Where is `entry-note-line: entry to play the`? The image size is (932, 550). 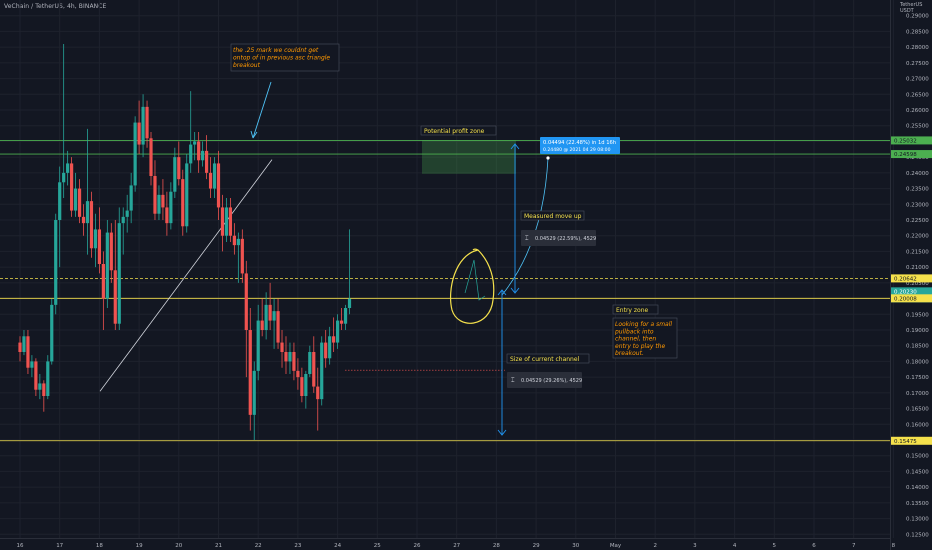
entry-note-line: entry to play the is located at coordinates (640, 346).